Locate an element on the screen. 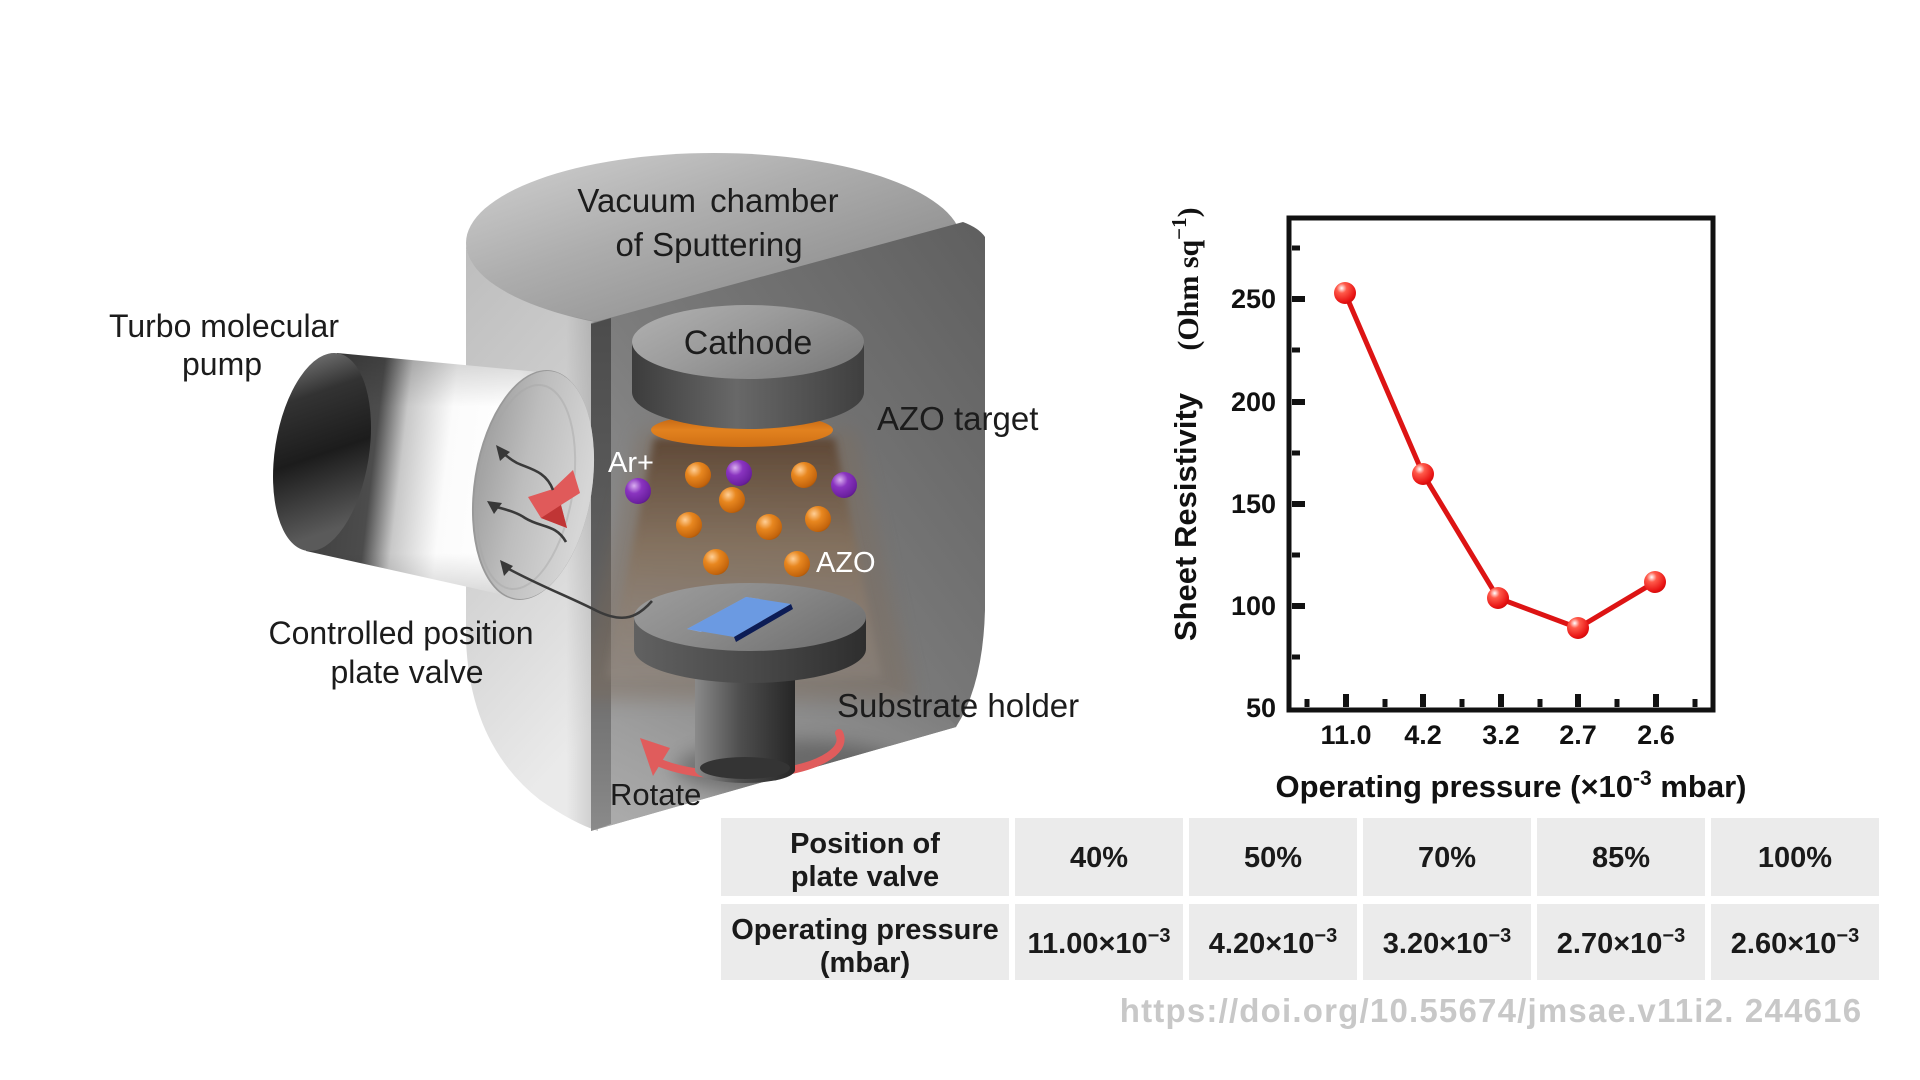  svg-text: 250 is located at coordinates (1253, 299).